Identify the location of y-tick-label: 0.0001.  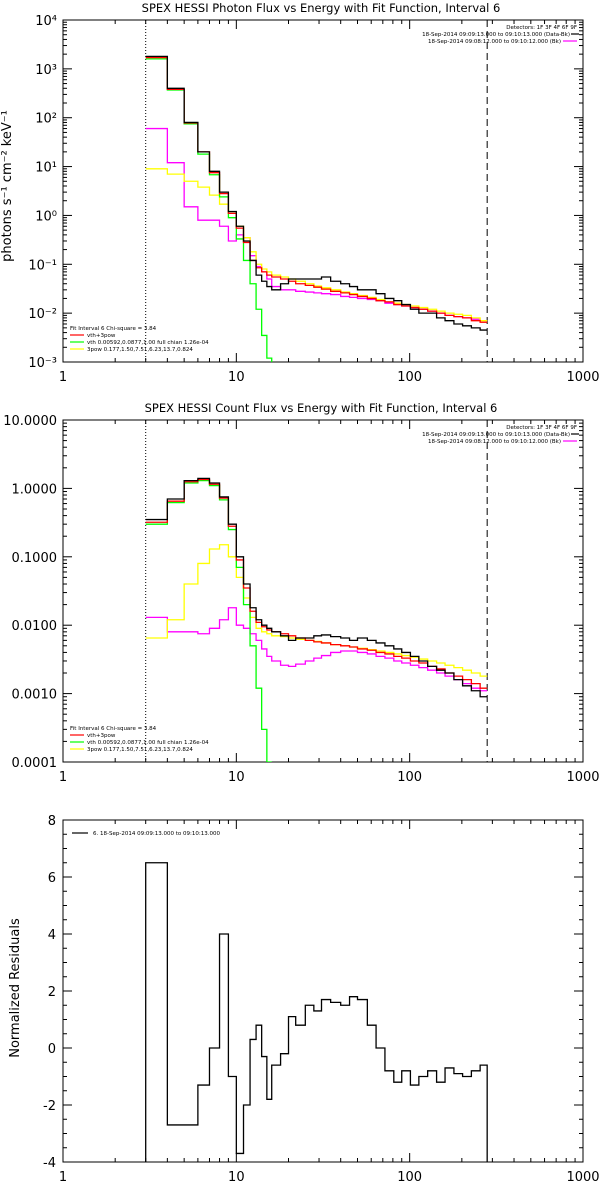
(35, 763).